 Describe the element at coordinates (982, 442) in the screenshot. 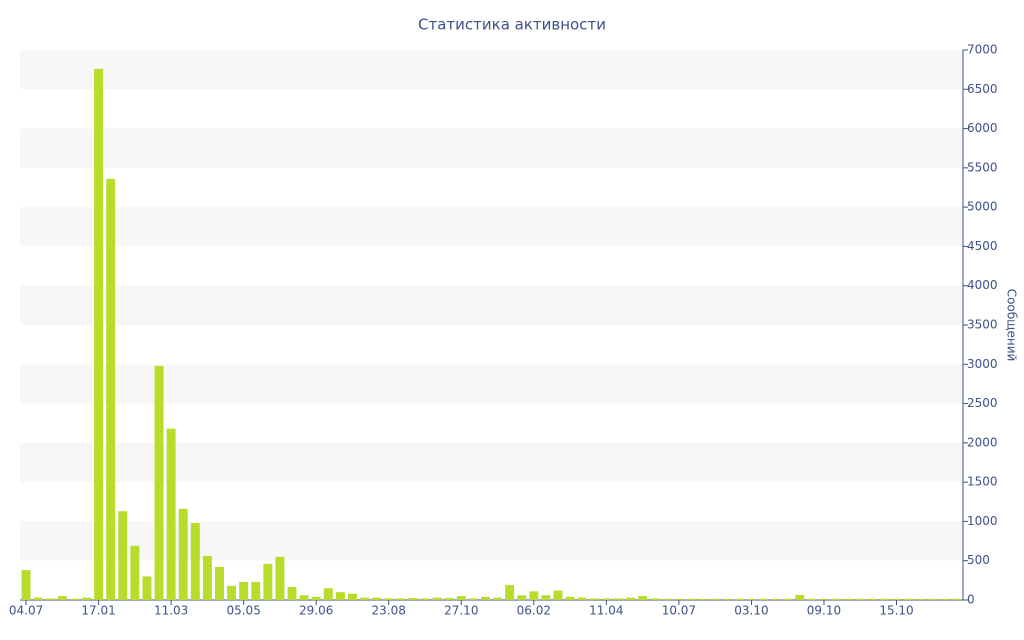

I see `y-tick-label: 2000` at that location.